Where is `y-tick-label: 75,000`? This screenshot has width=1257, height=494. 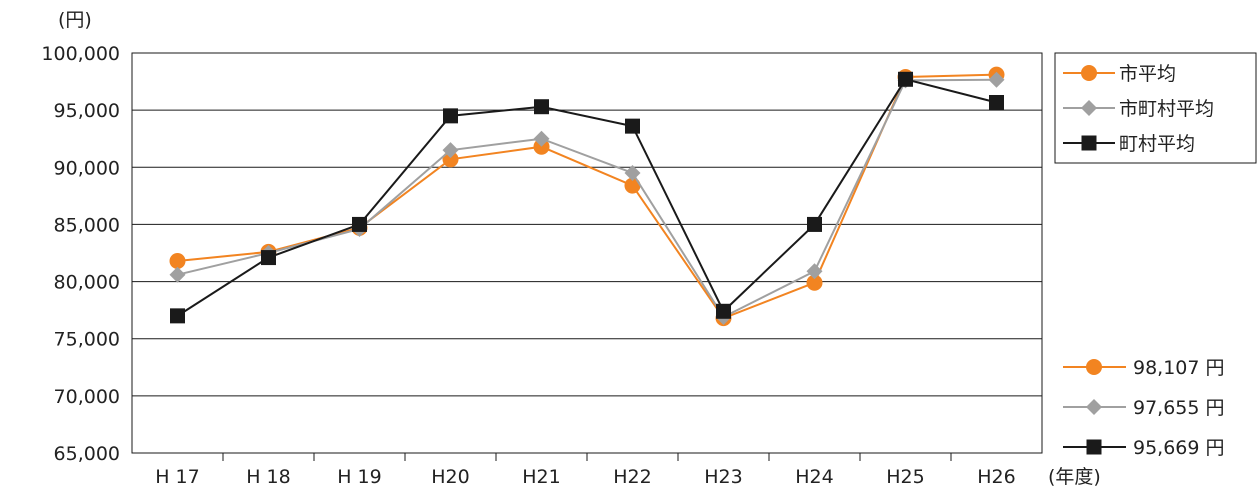
y-tick-label: 75,000 is located at coordinates (87, 340).